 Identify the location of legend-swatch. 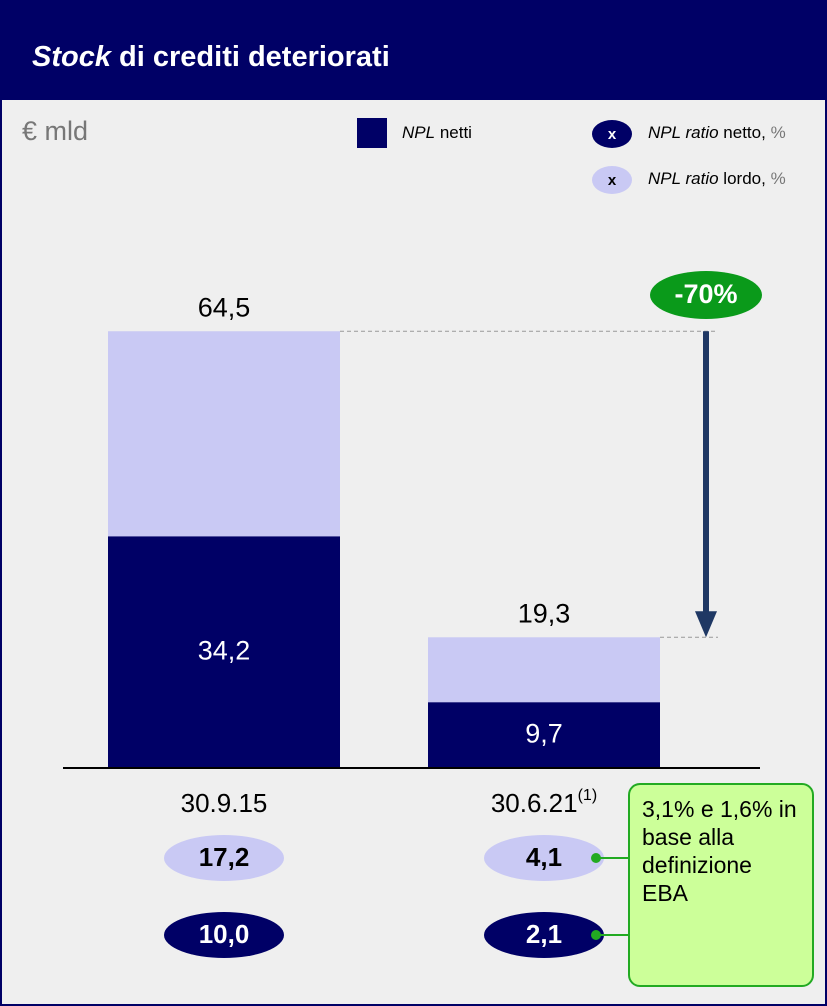
(372, 133).